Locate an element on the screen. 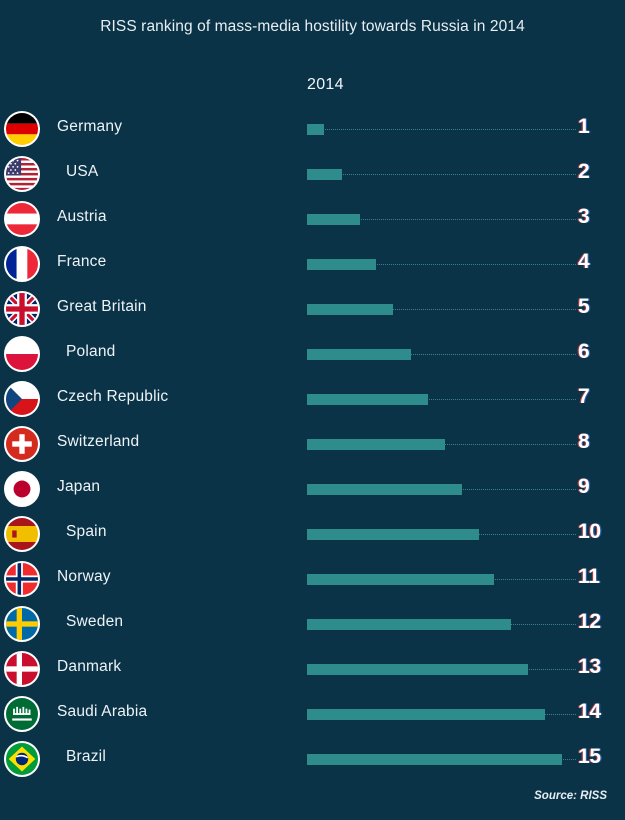 The image size is (625, 820). ranking-row: Poland 6 is located at coordinates (312, 355).